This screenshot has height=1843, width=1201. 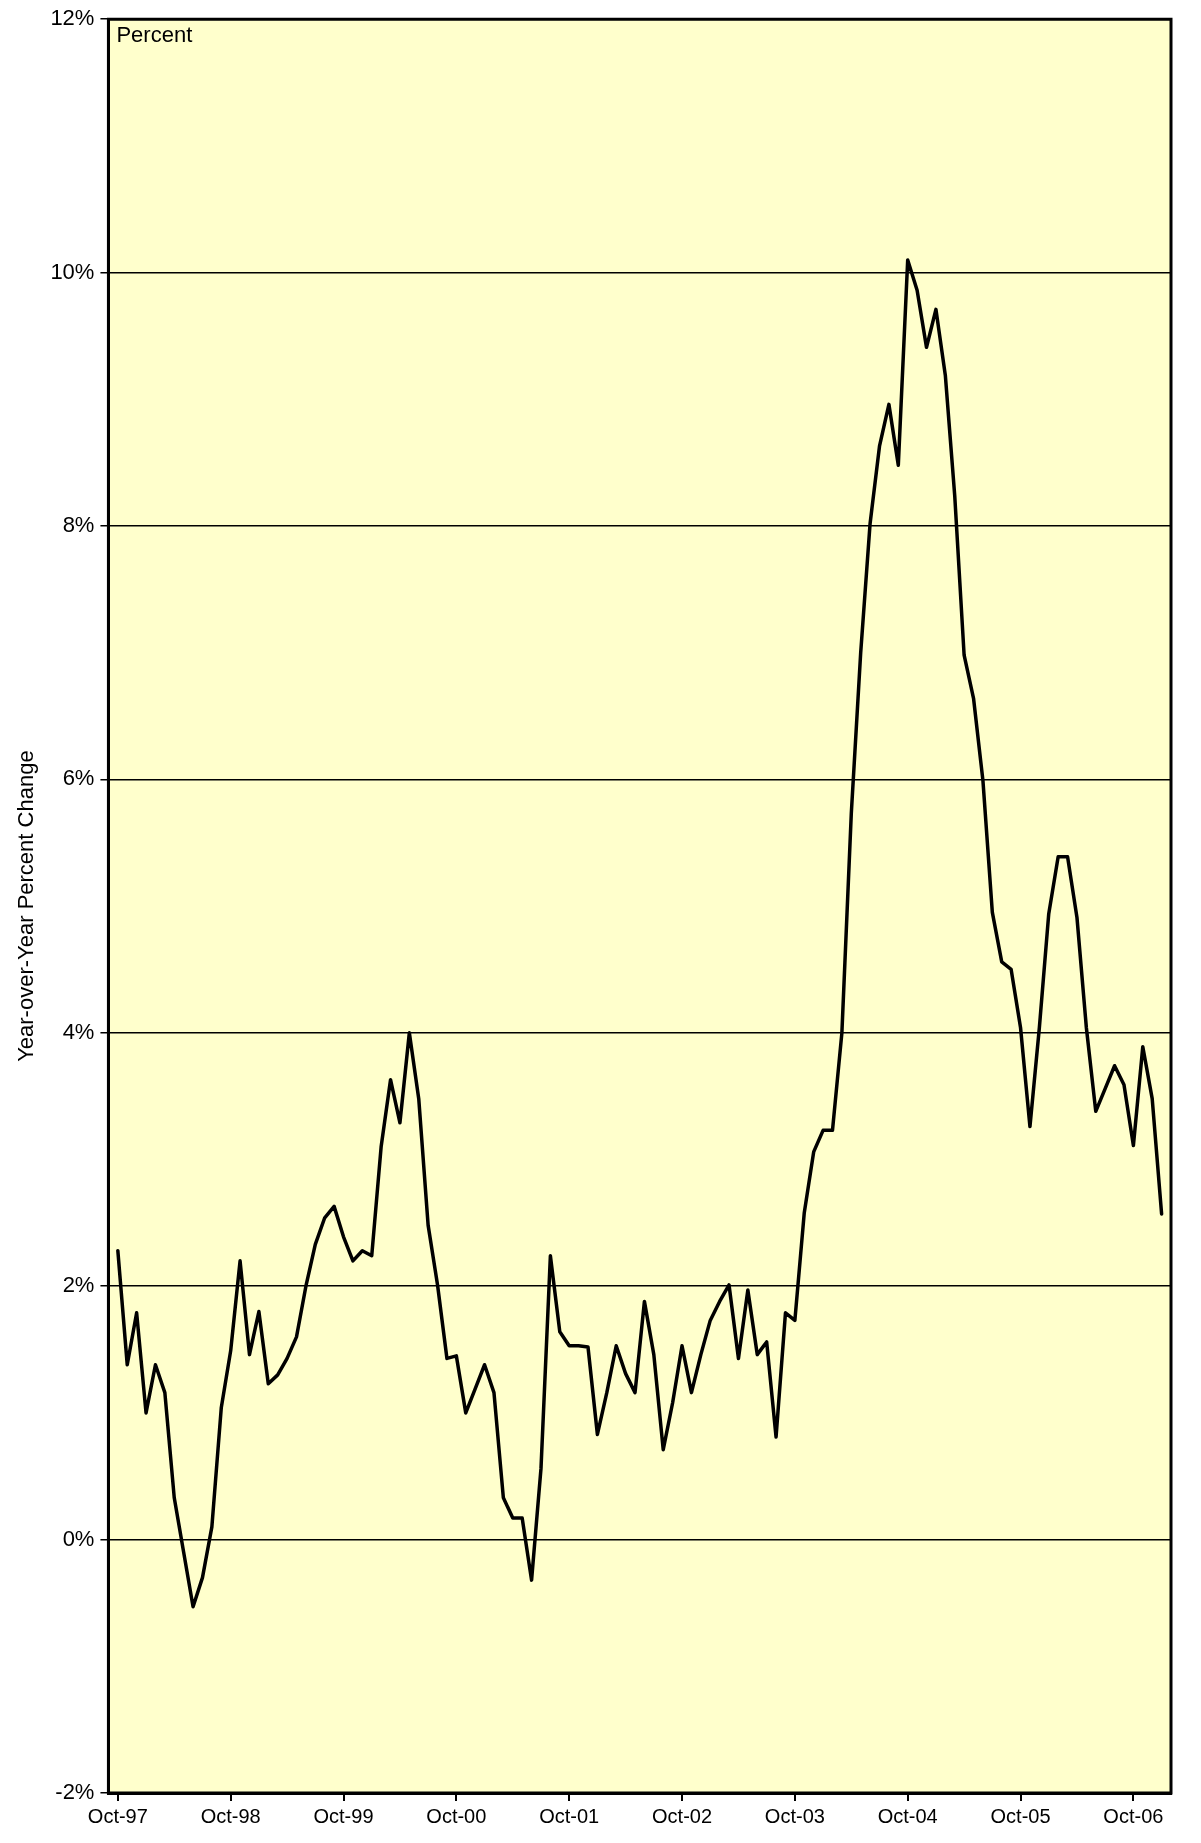 What do you see at coordinates (78, 1538) in the screenshot?
I see `y-tick-label: 0%` at bounding box center [78, 1538].